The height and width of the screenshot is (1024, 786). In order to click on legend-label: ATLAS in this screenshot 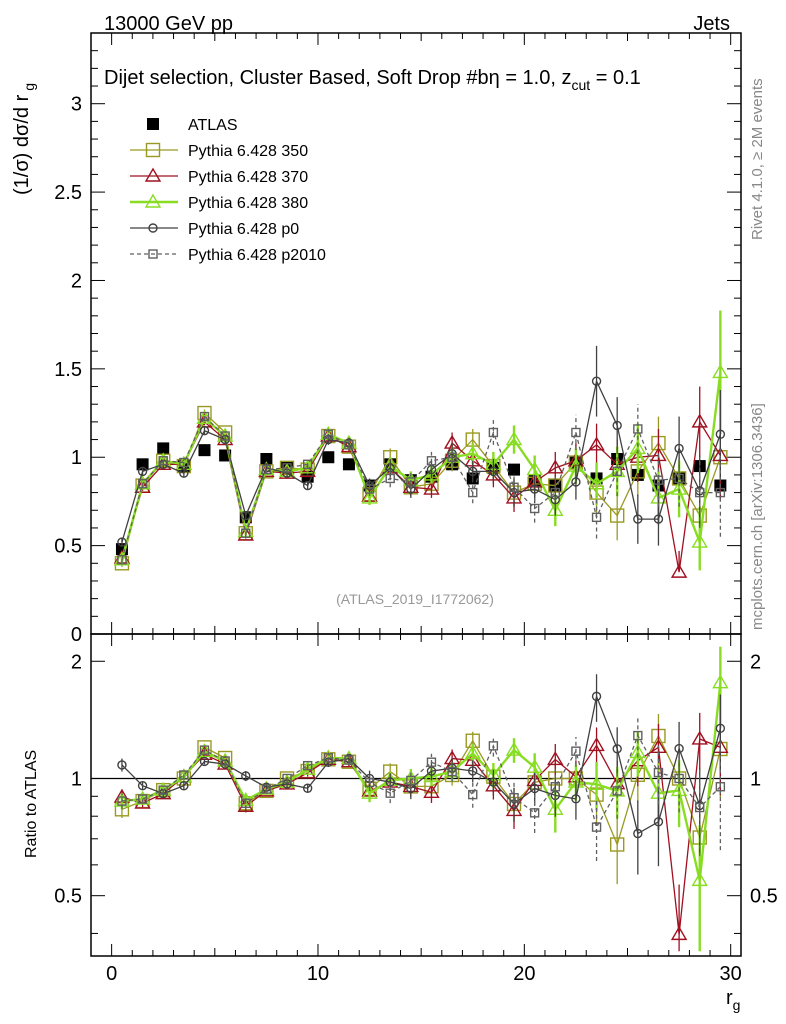, I will do `click(213, 125)`.